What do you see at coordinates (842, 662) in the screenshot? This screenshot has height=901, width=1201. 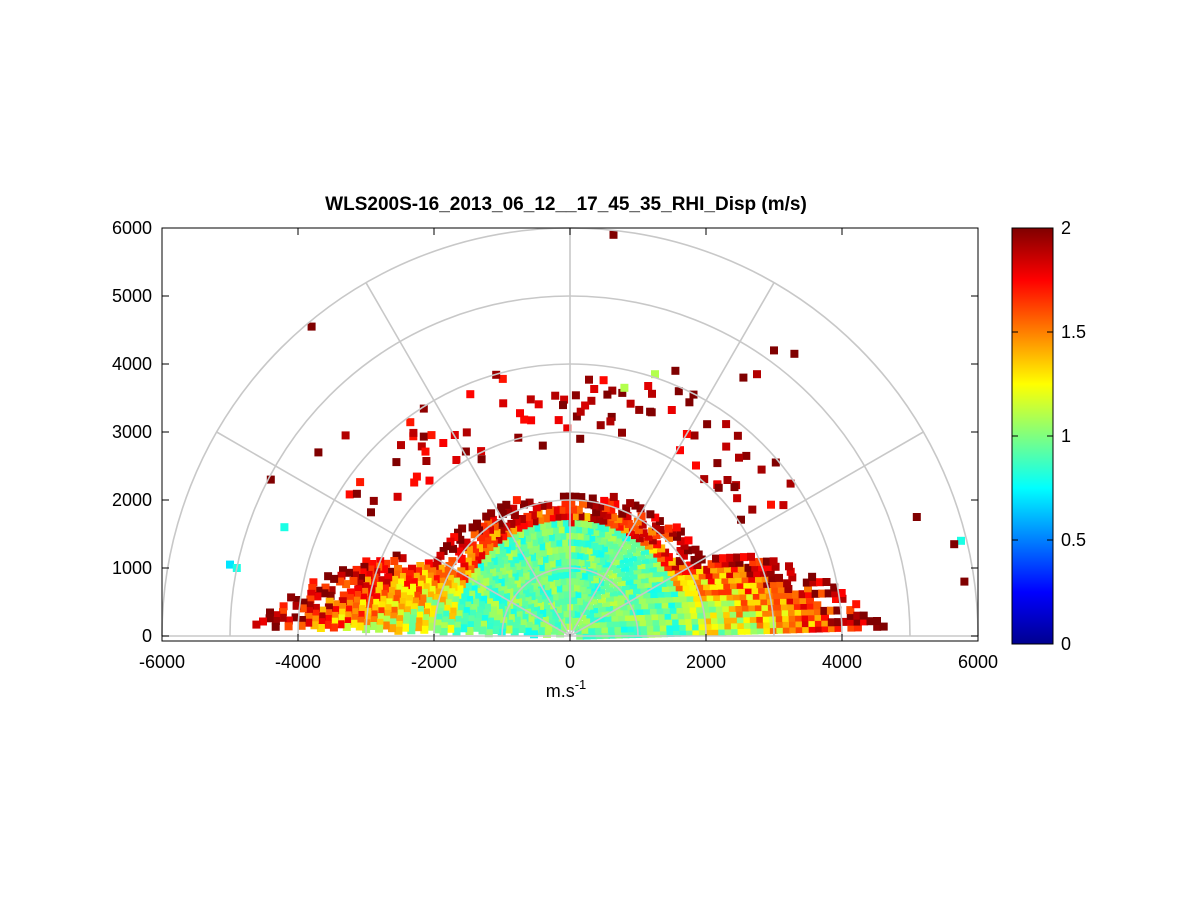 I see `x-tick-label: 4000` at bounding box center [842, 662].